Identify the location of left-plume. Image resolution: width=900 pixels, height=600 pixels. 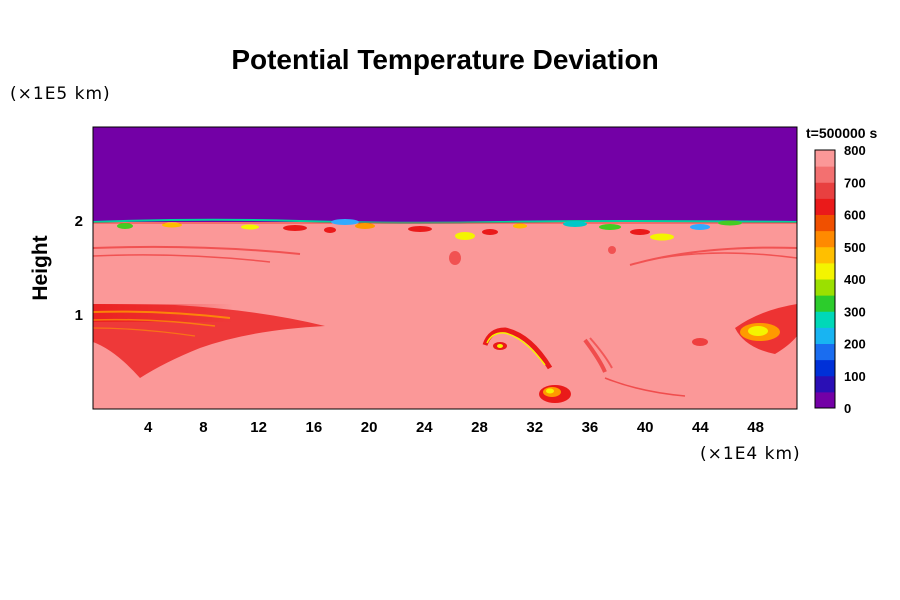
(208, 341).